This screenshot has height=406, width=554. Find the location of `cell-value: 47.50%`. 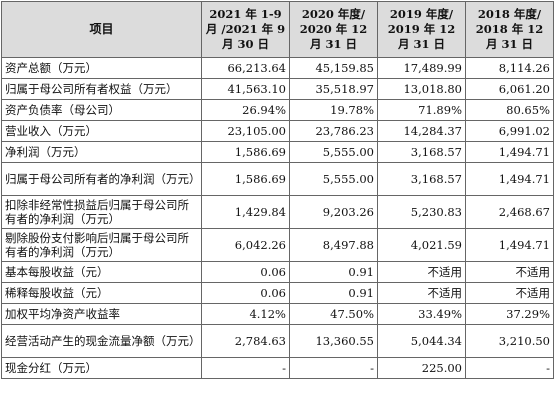

cell-value: 47.50% is located at coordinates (333, 314).